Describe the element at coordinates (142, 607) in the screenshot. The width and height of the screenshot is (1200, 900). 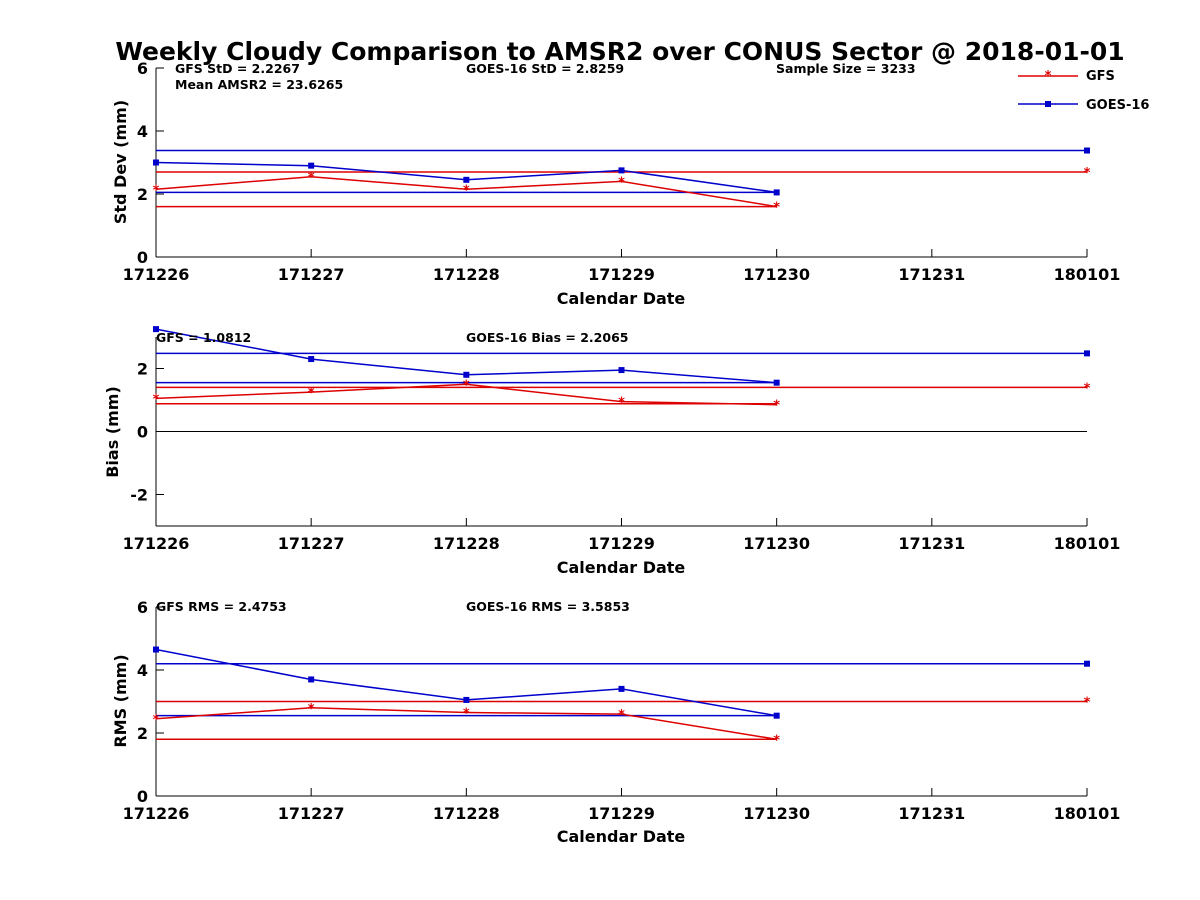
I see `rms-ytick-label: 6` at that location.